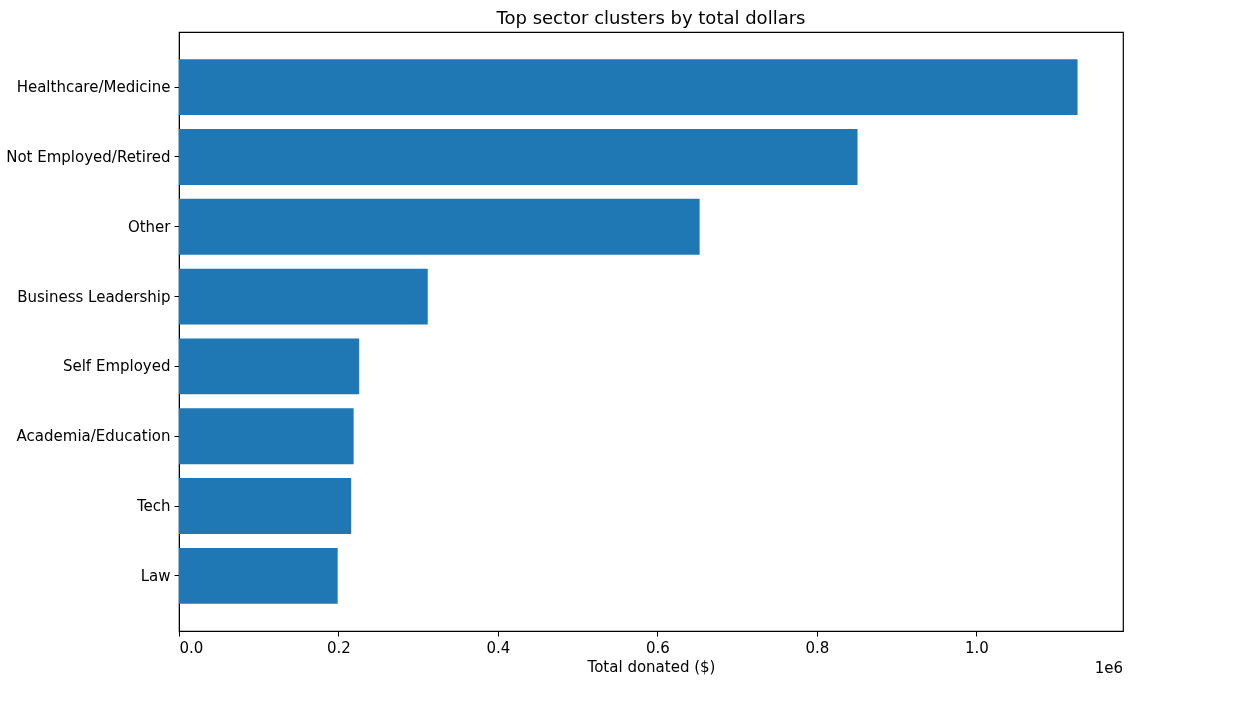 The height and width of the screenshot is (719, 1235). What do you see at coordinates (149, 226) in the screenshot?
I see `y-tick-label: Other` at bounding box center [149, 226].